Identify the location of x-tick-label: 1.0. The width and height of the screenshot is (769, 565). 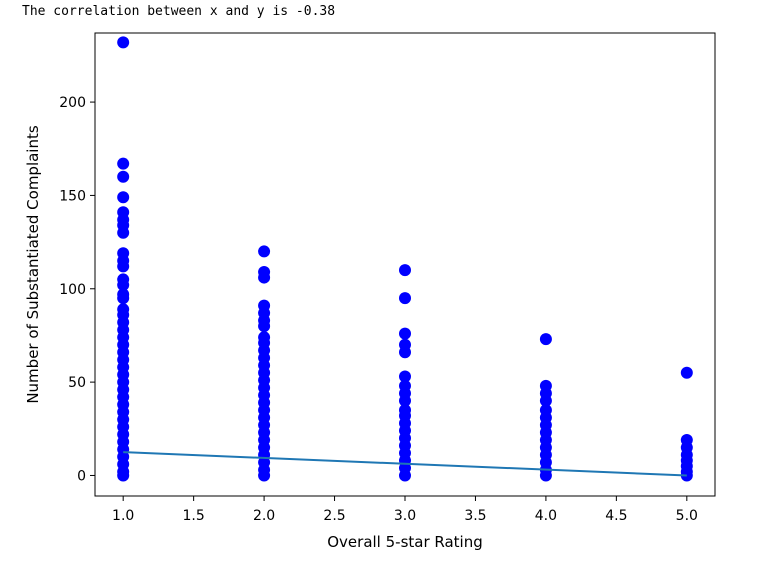
(123, 516).